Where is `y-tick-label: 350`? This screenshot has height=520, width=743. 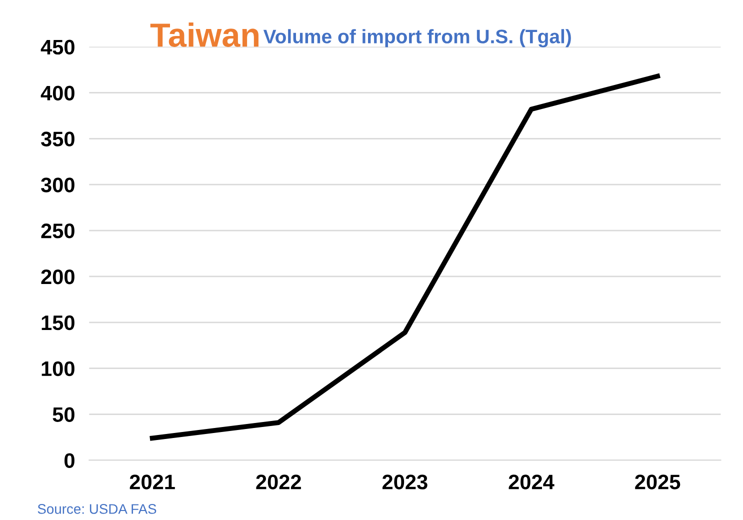 y-tick-label: 350 is located at coordinates (57, 139).